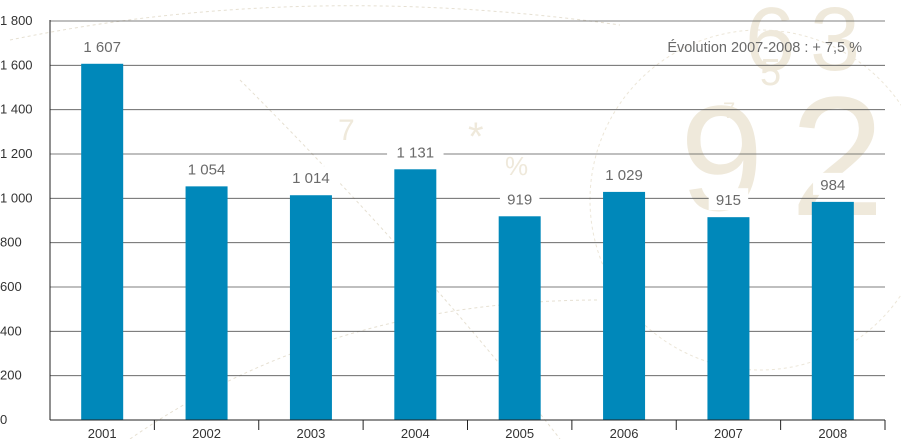 The width and height of the screenshot is (901, 439). I want to click on data-label-2005: 919, so click(519, 199).